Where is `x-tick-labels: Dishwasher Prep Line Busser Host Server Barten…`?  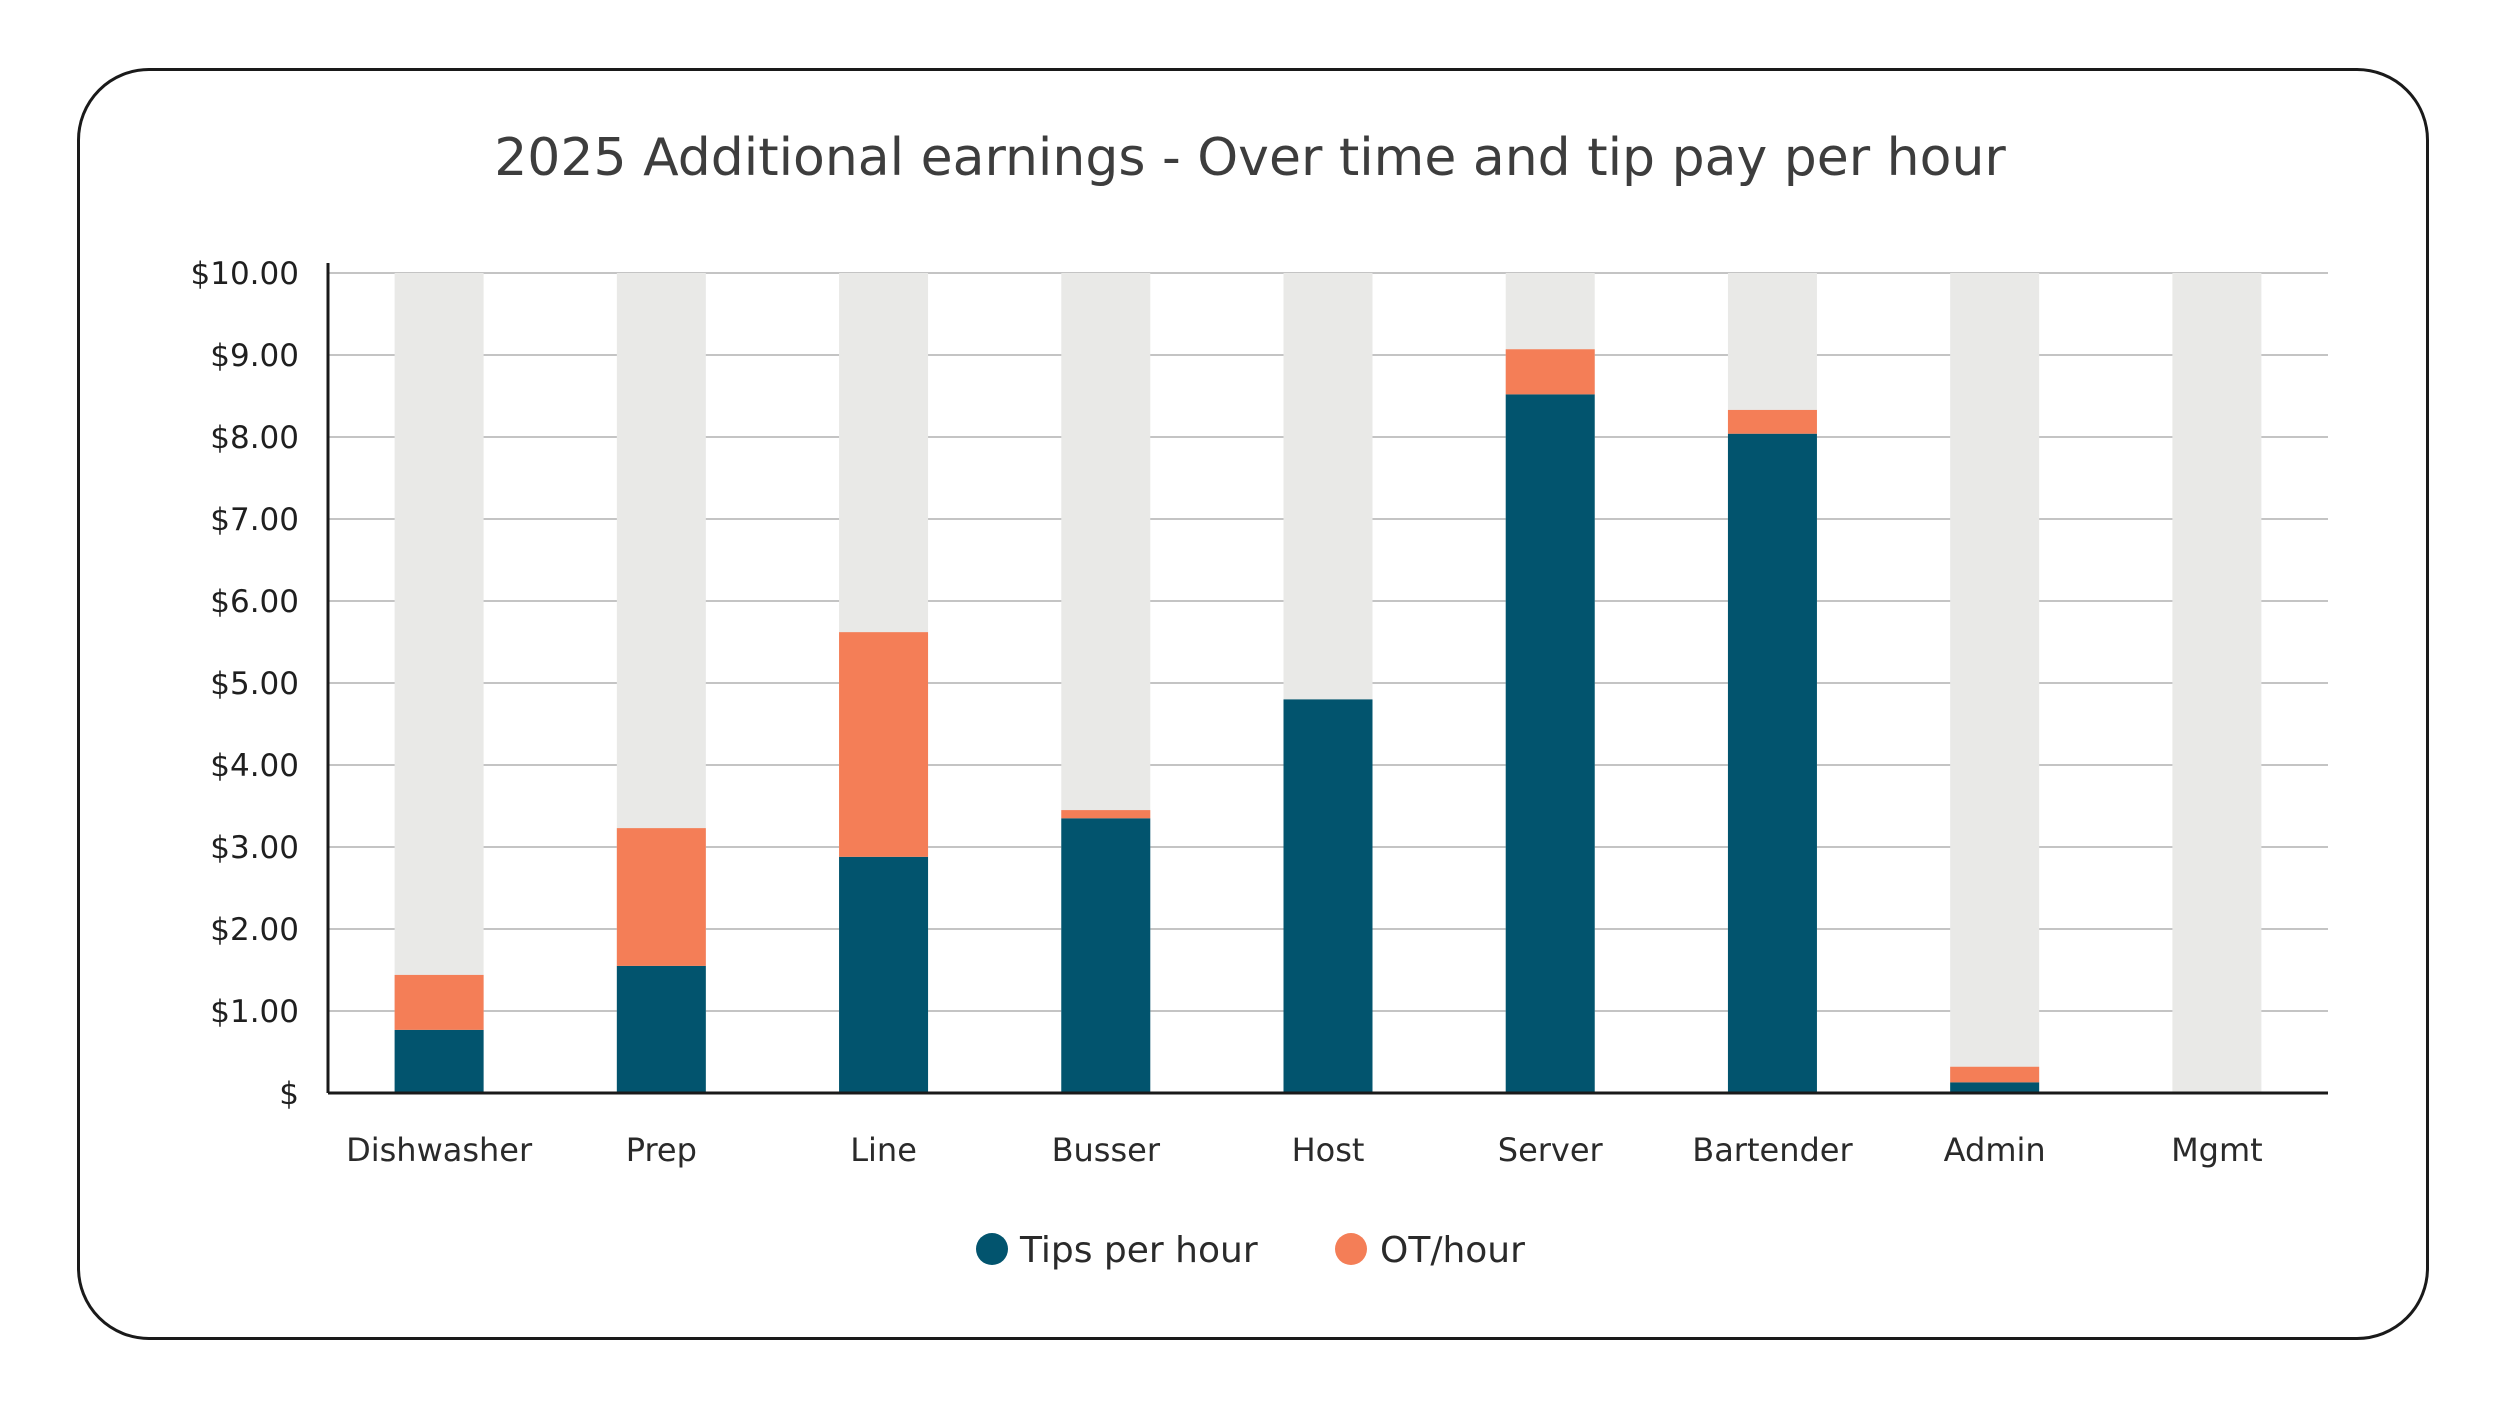 x-tick-labels: Dishwasher Prep Line Busser Host Server Barten… is located at coordinates (1304, 1150).